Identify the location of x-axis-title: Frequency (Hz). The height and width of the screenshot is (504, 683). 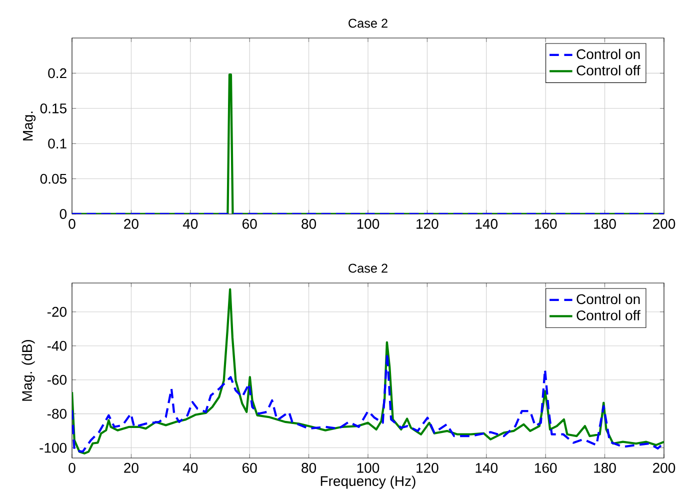
(368, 482).